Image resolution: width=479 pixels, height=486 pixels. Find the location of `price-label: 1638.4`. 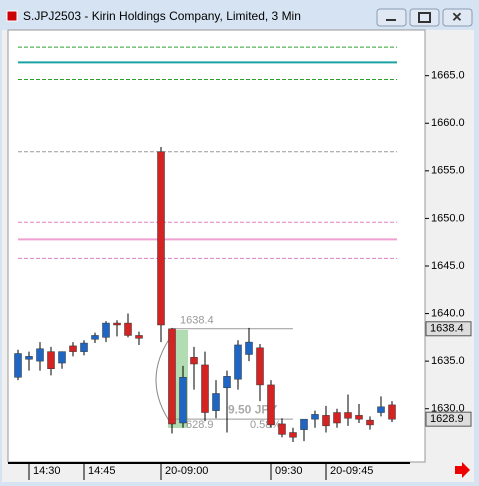

price-label: 1638.4 is located at coordinates (447, 329).